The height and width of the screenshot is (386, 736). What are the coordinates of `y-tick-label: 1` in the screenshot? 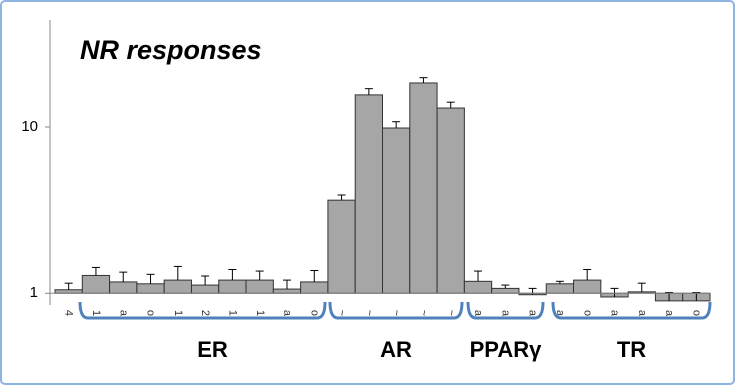 It's located at (34, 292).